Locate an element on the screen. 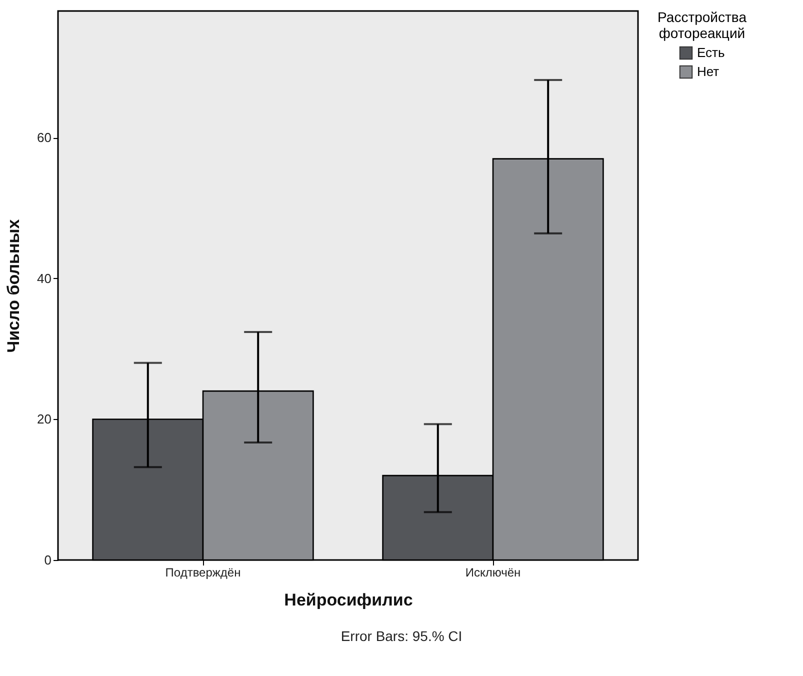 The height and width of the screenshot is (676, 803). y-tick-label: 0 is located at coordinates (48, 560).